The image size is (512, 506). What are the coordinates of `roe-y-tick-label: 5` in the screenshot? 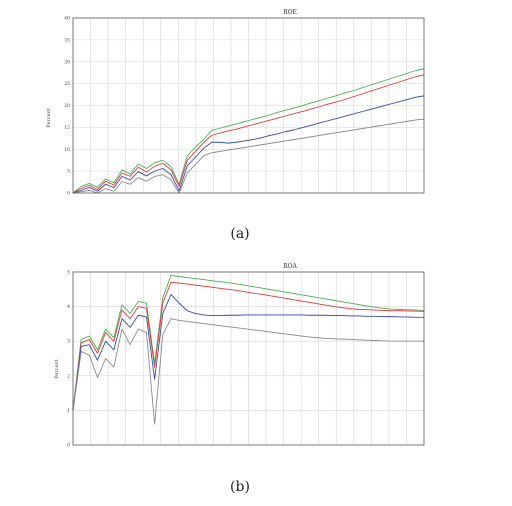 It's located at (68, 172).